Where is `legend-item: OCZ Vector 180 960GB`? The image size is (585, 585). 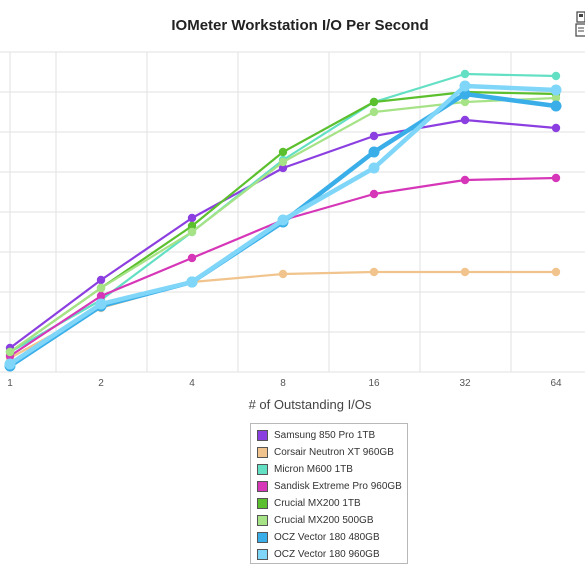 legend-item: OCZ Vector 180 960GB is located at coordinates (332, 554).